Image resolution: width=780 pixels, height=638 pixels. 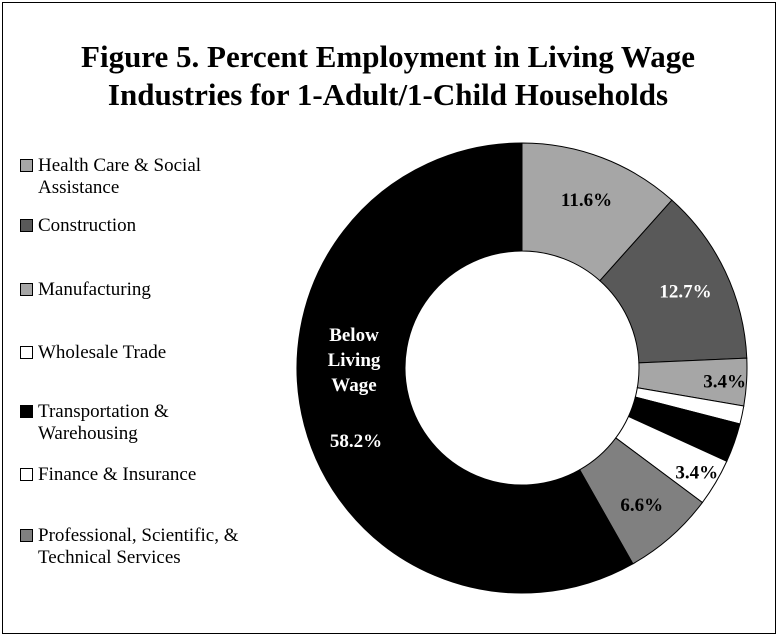 I want to click on slice-value-label: 11.6%, so click(x=586, y=200).